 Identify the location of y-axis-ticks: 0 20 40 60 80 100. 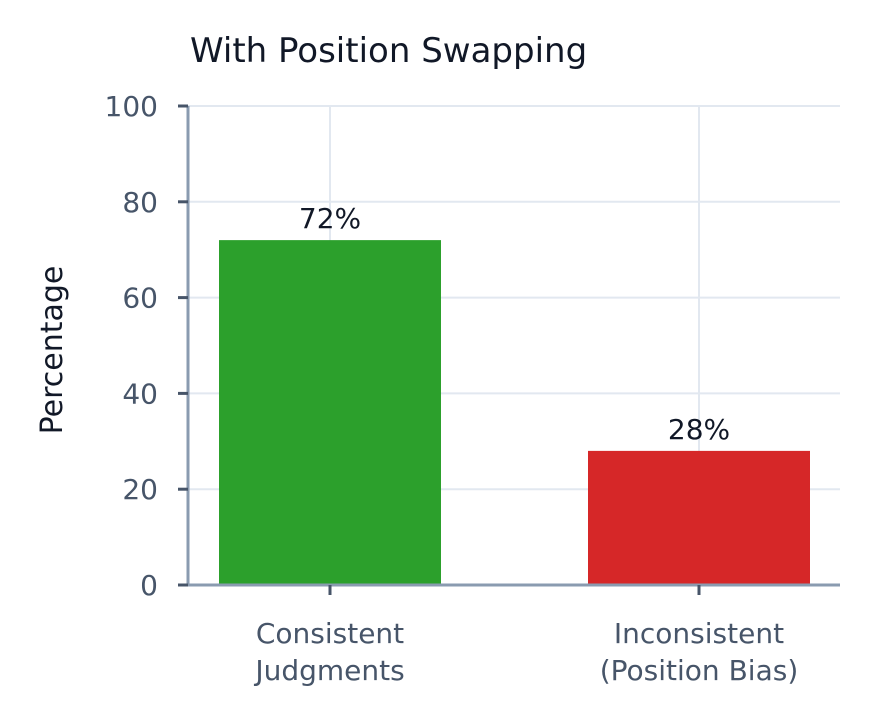
(146, 346).